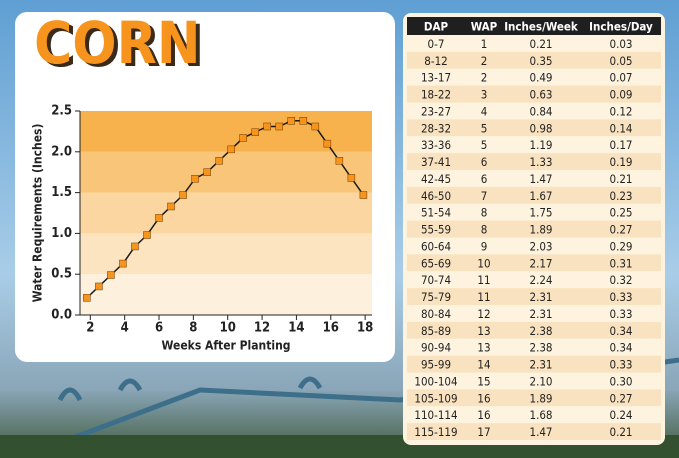 This screenshot has width=679, height=458. What do you see at coordinates (436, 145) in the screenshot?
I see `table-cell: 33-36` at bounding box center [436, 145].